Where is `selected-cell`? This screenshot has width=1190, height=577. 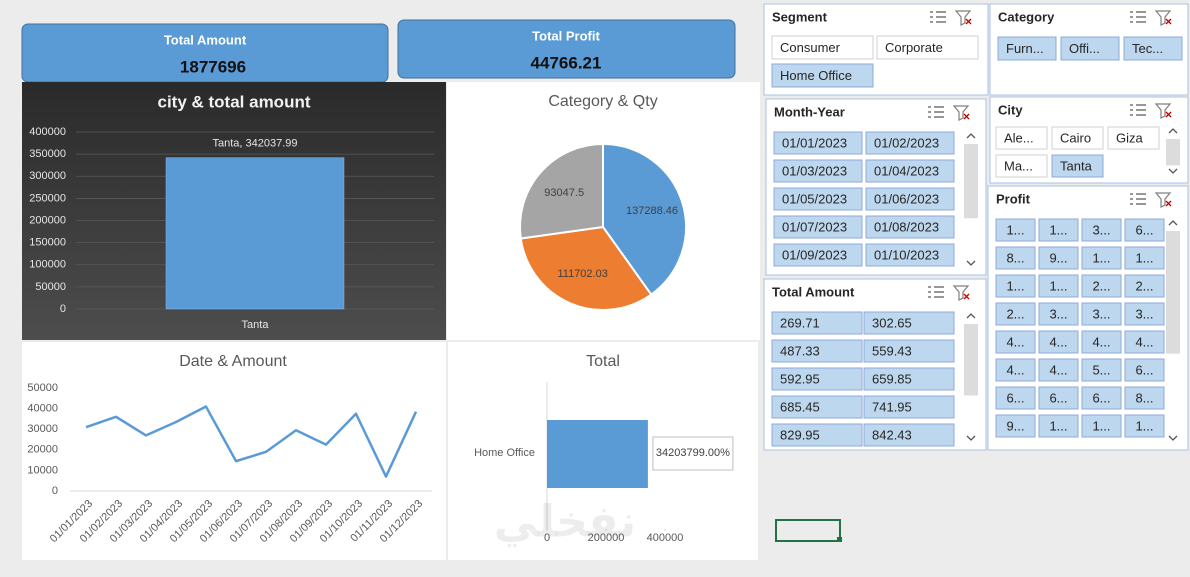
selected-cell is located at coordinates (808, 530).